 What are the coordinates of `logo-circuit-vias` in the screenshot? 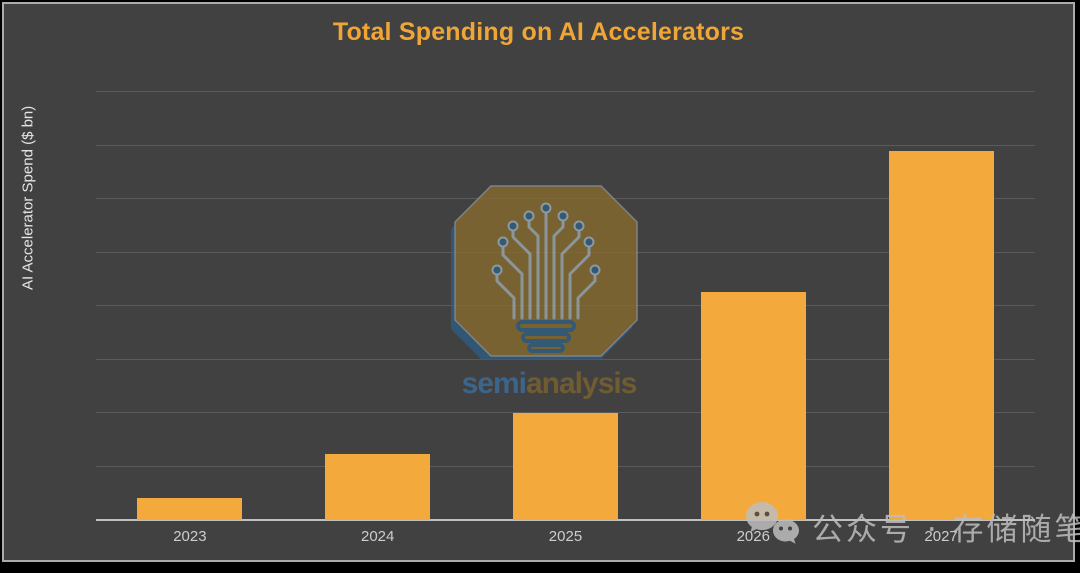 It's located at (546, 239).